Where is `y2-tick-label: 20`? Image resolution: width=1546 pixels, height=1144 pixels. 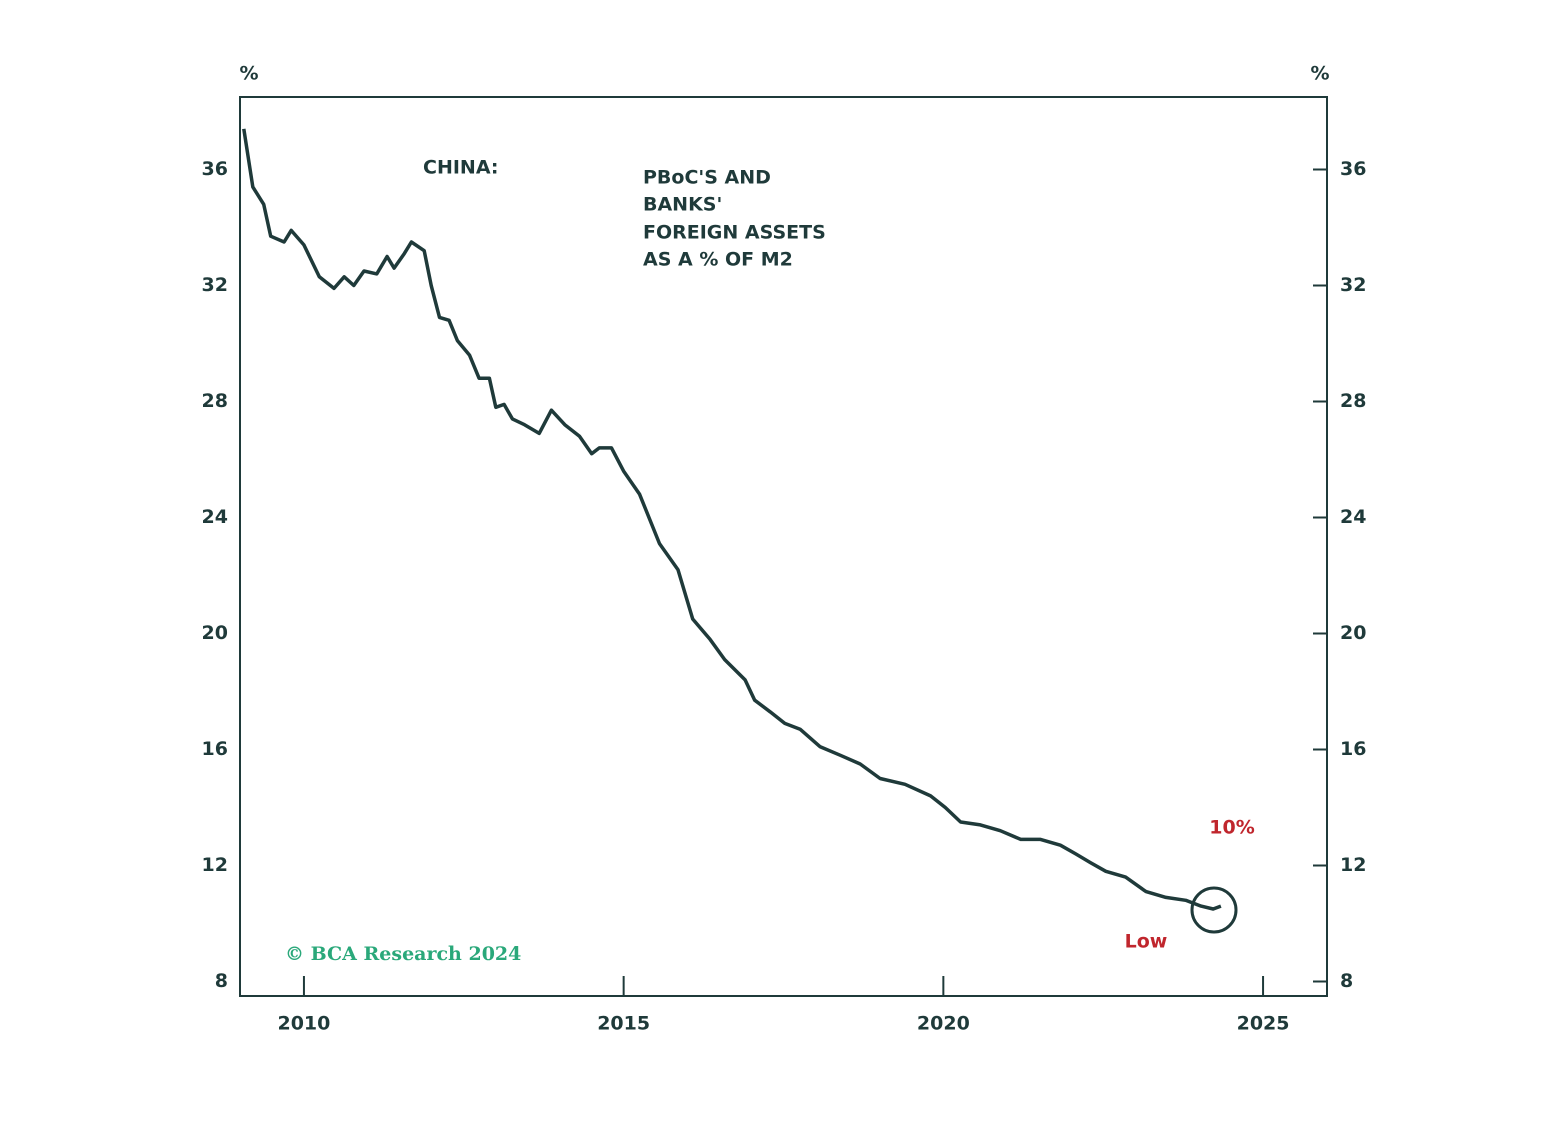 y2-tick-label: 20 is located at coordinates (1353, 633).